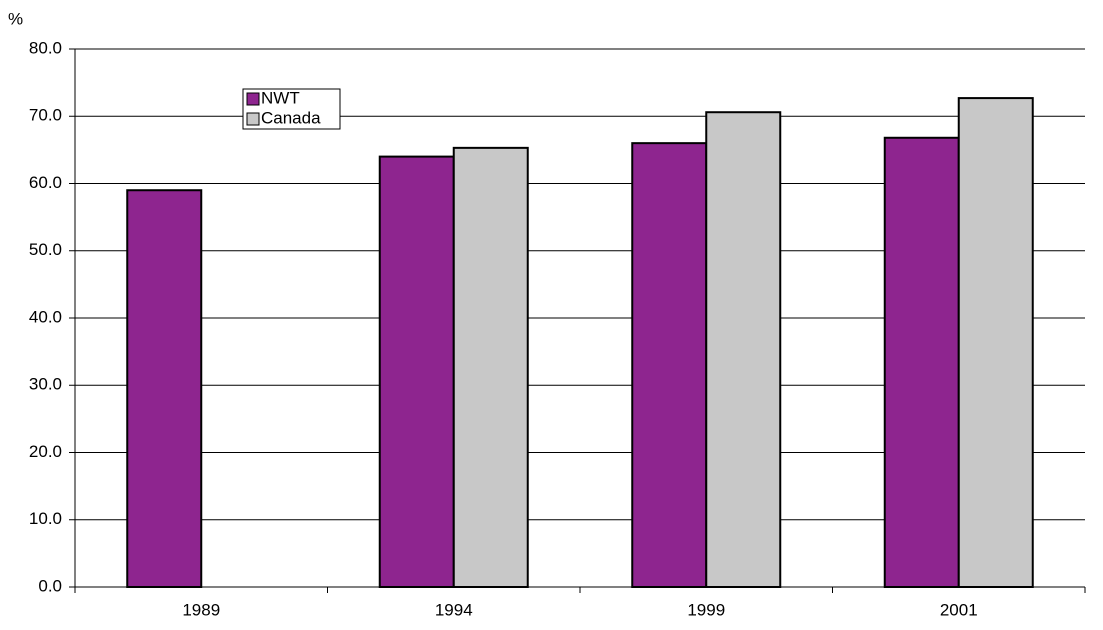 The width and height of the screenshot is (1103, 630). What do you see at coordinates (45, 249) in the screenshot?
I see `y-tick-label: 50.0` at bounding box center [45, 249].